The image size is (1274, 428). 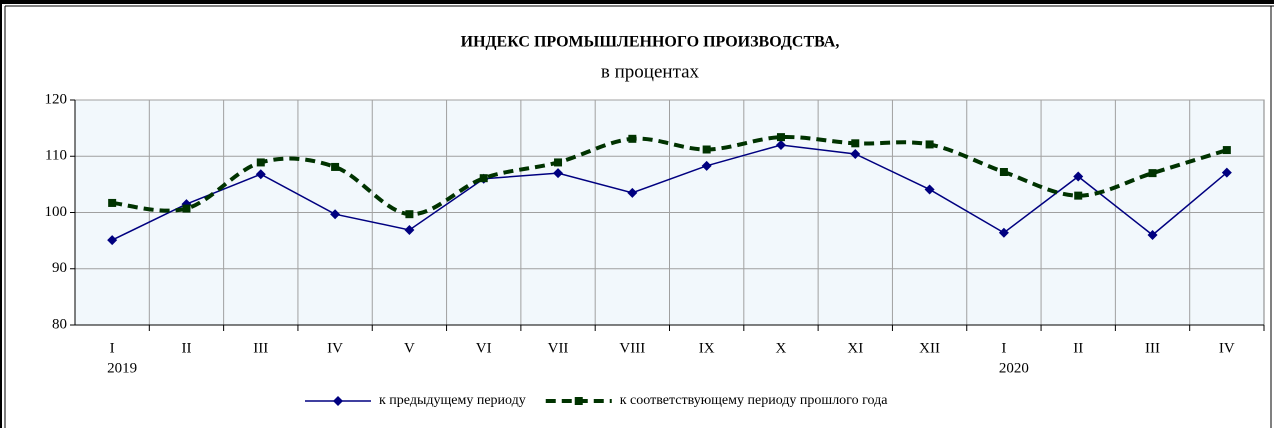 What do you see at coordinates (484, 348) in the screenshot?
I see `x-tick-label: VI` at bounding box center [484, 348].